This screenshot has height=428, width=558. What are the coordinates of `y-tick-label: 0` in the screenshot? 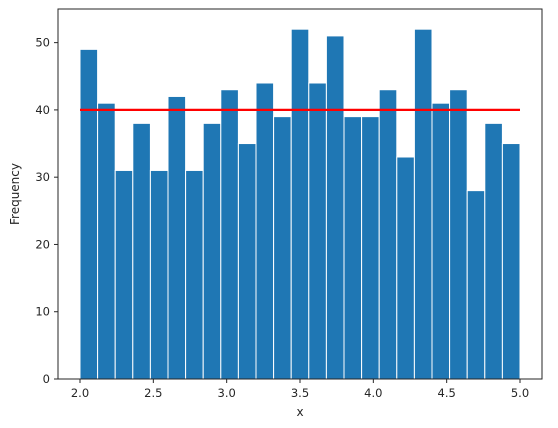 It's located at (46, 379).